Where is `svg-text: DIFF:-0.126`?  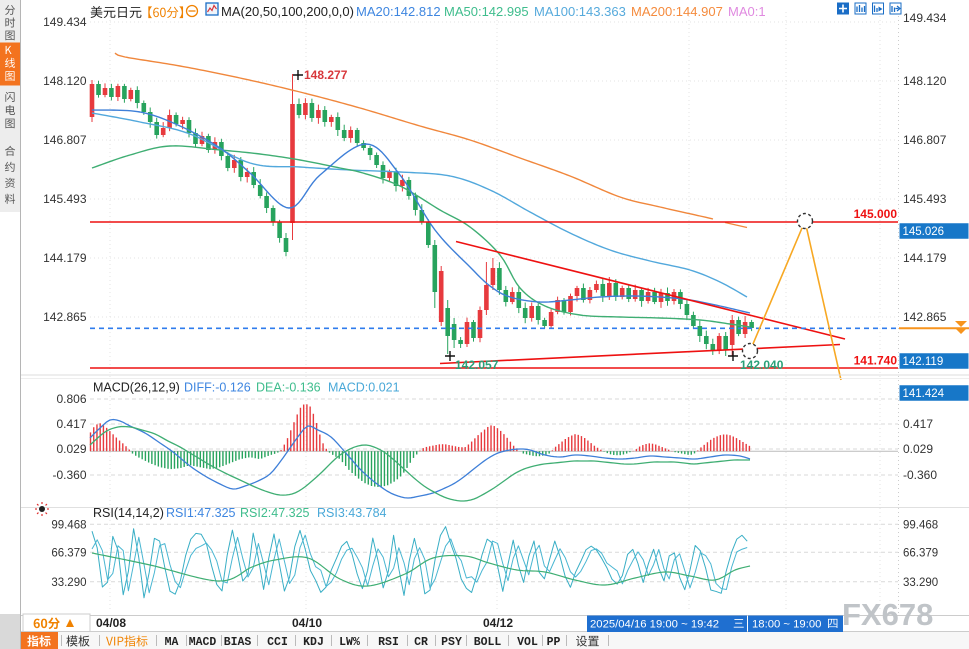
svg-text: DIFF:-0.126 is located at coordinates (217, 388).